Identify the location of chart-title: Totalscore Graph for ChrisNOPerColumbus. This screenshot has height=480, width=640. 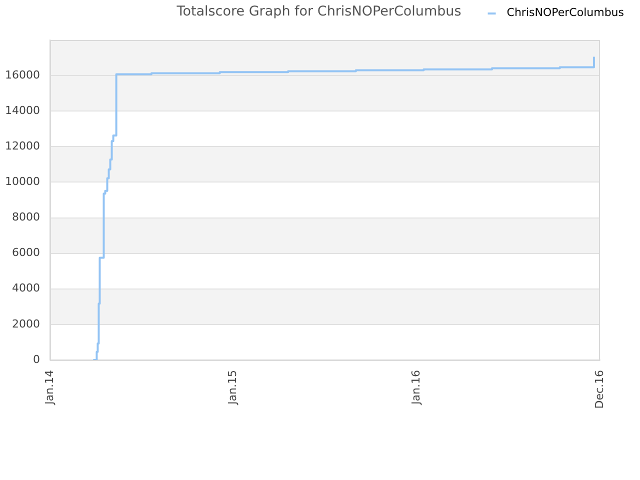
(319, 12).